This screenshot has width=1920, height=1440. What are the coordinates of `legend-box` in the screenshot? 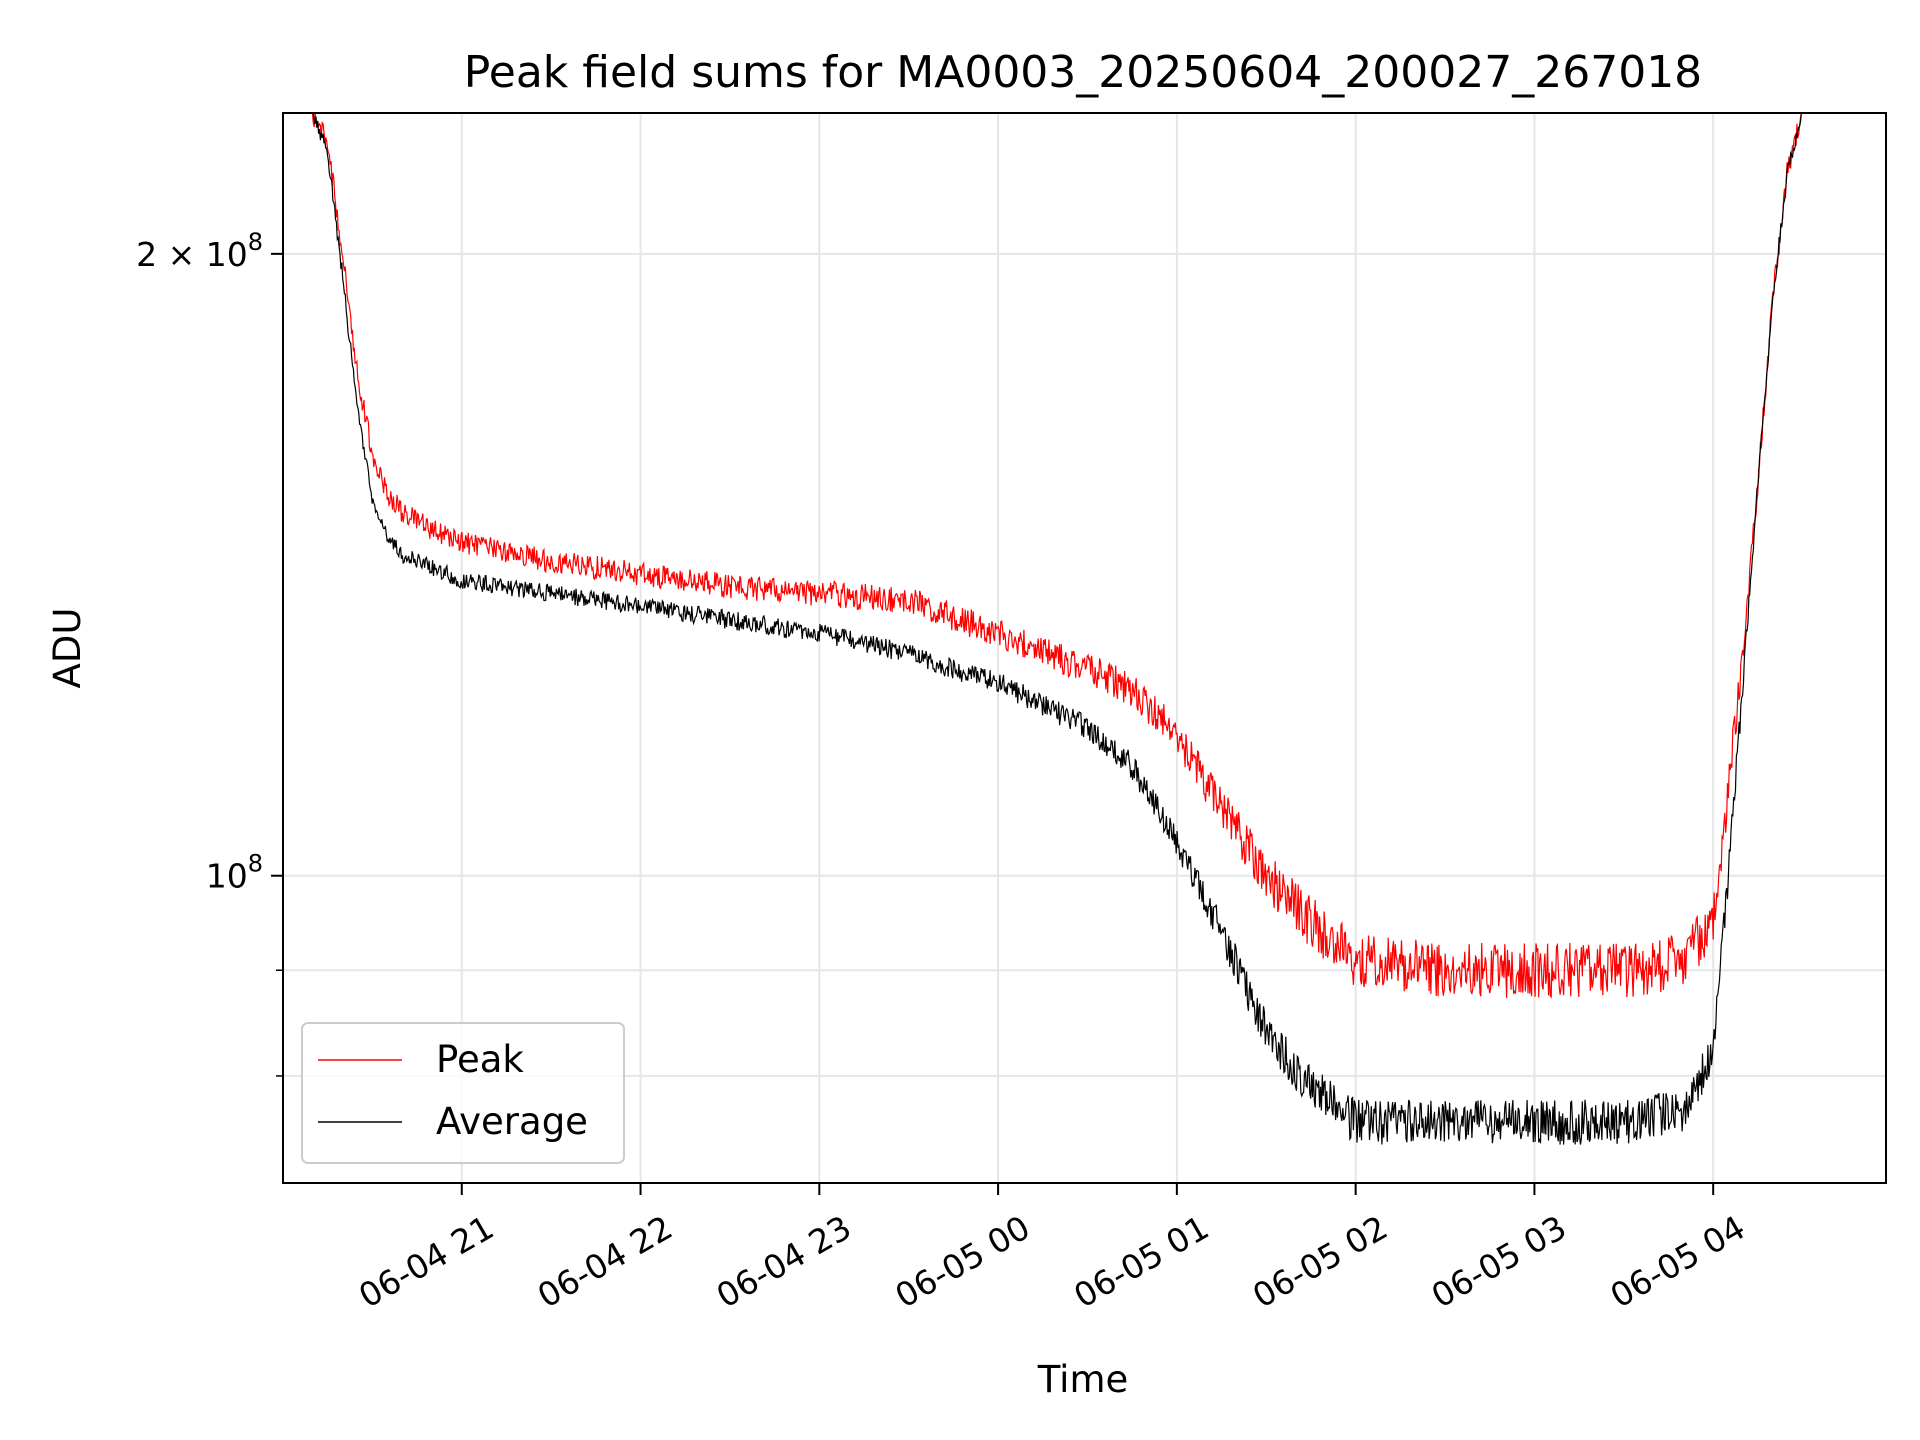 It's located at (463, 1093).